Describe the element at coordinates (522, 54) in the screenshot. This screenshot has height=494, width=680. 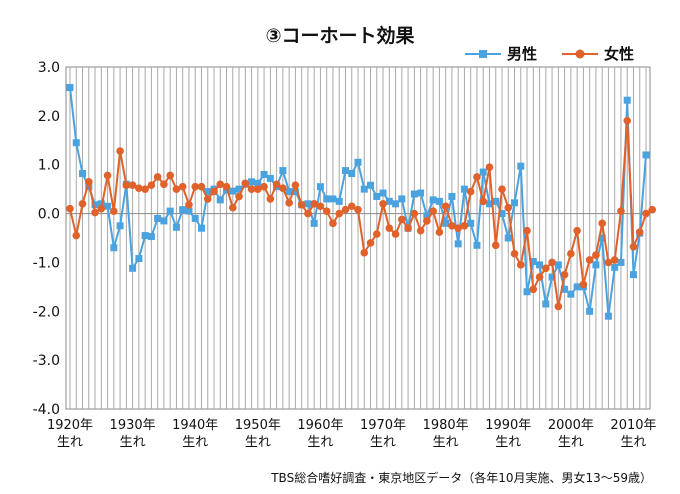
I see `legend-male-label: 男性` at that location.